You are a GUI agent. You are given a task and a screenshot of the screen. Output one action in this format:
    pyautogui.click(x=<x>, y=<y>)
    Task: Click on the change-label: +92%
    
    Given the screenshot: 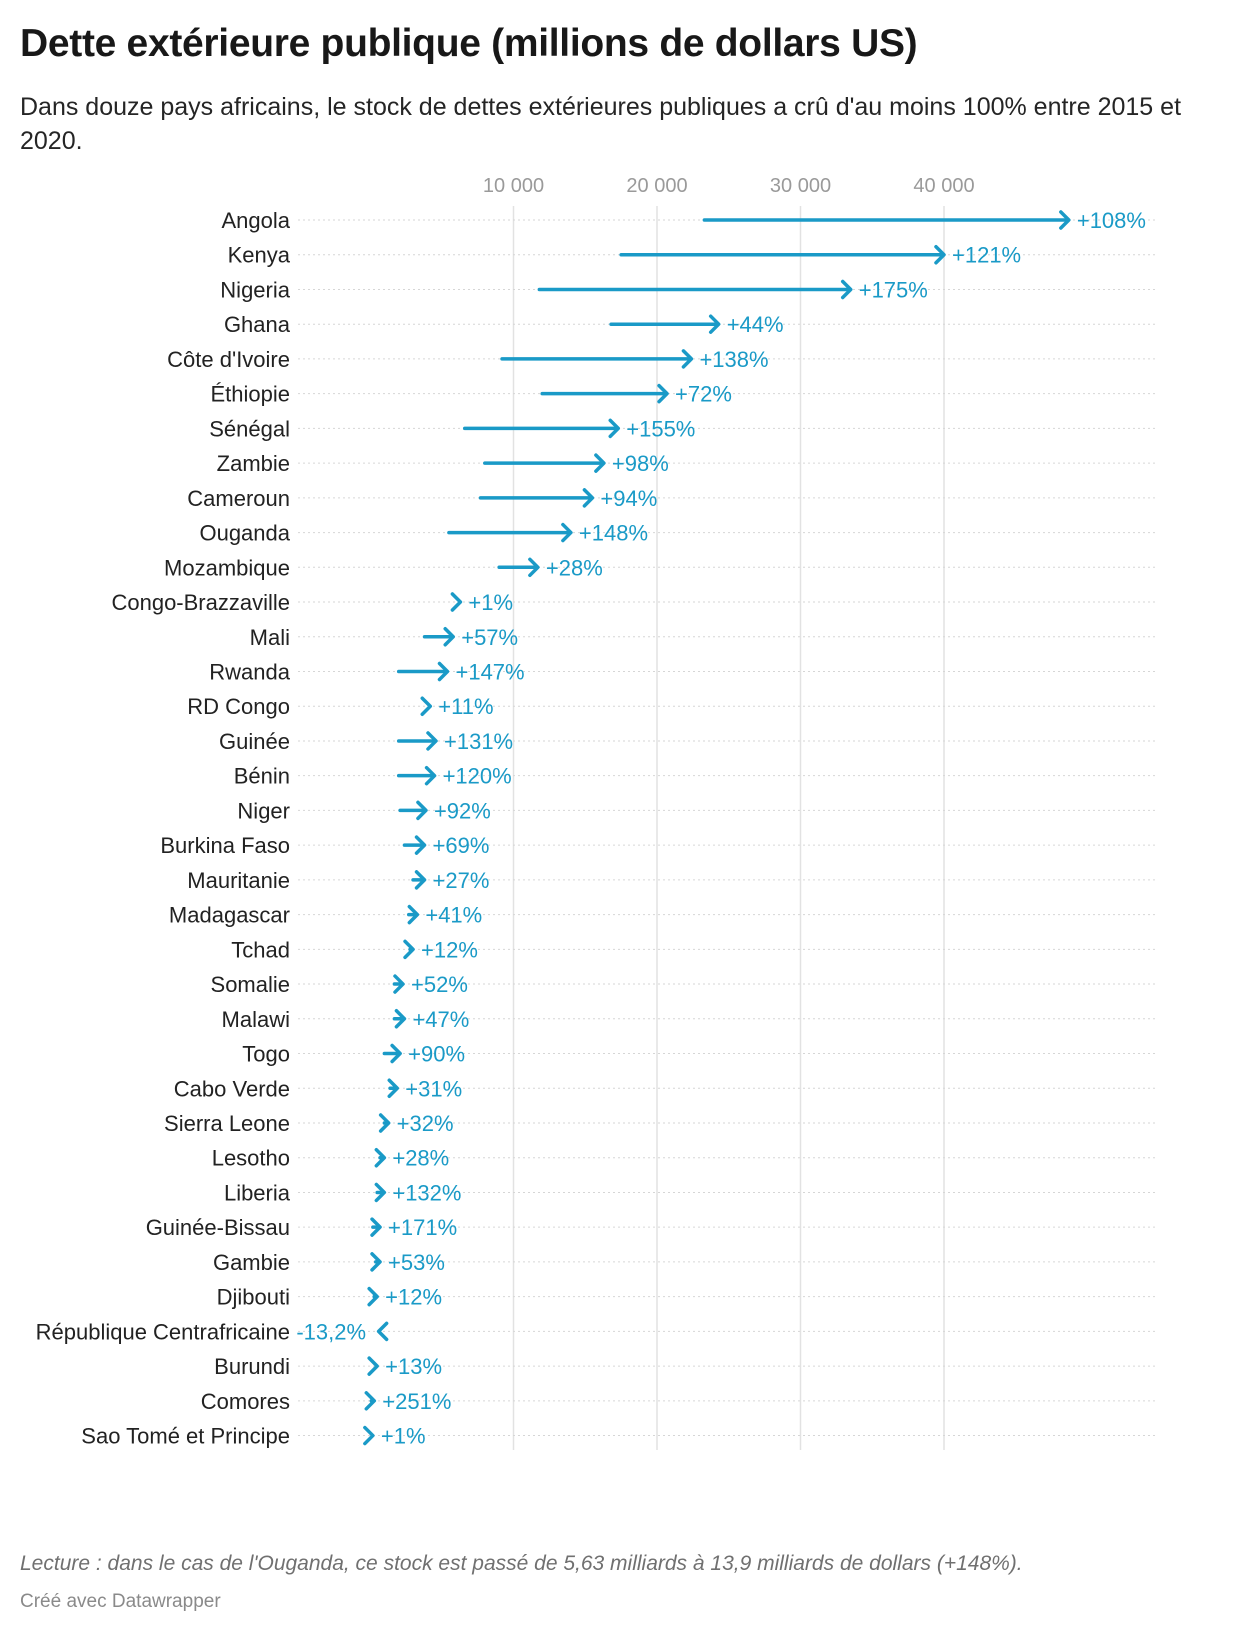 What is the action you would take?
    pyautogui.click(x=462, y=810)
    